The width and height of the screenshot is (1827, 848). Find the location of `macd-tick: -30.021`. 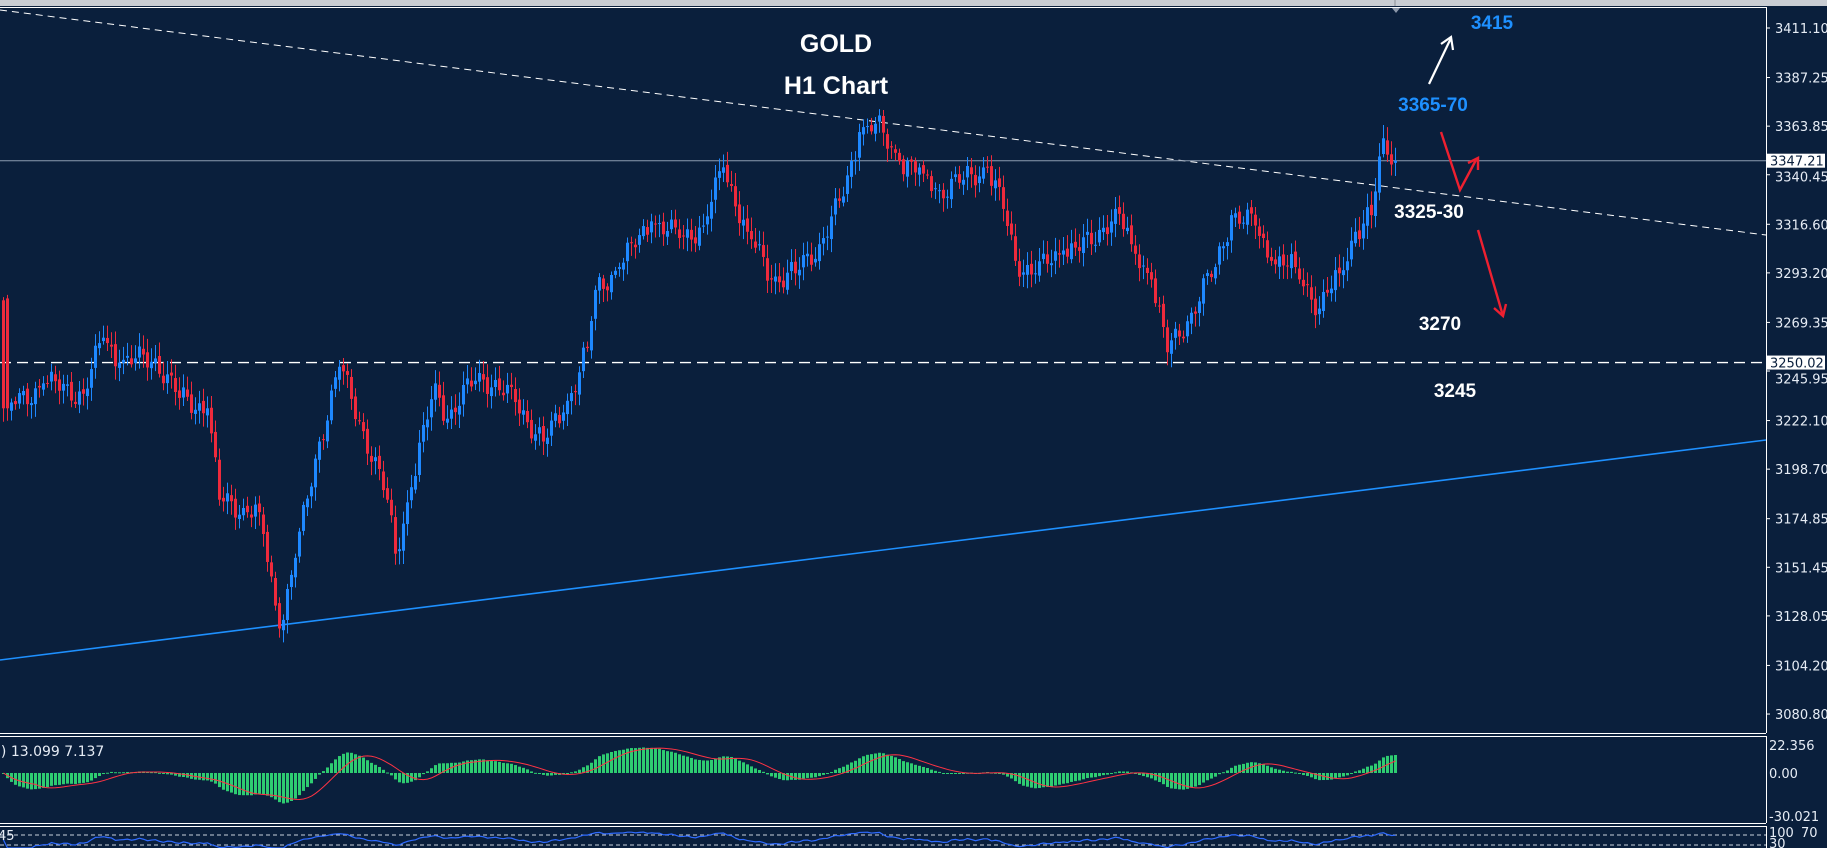

macd-tick: -30.021 is located at coordinates (1794, 817).